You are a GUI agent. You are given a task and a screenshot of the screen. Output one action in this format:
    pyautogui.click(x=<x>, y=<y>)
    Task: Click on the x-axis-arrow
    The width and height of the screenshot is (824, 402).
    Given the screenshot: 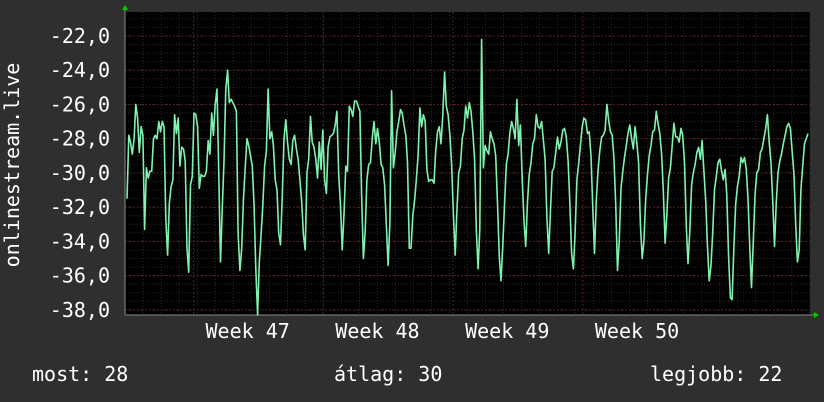 What is the action you would take?
    pyautogui.click(x=816, y=315)
    